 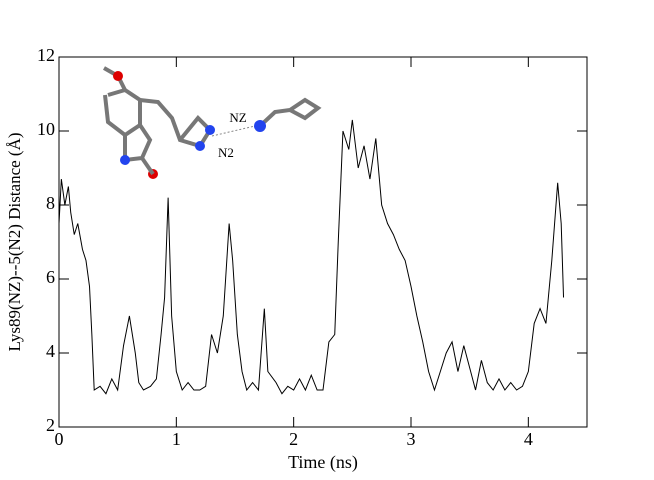 I want to click on x-tick-label: 4, so click(x=528, y=439).